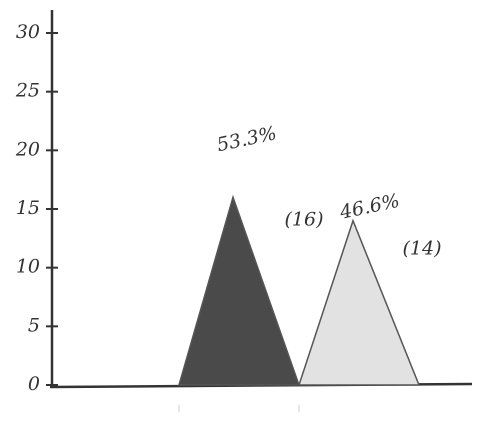 The width and height of the screenshot is (481, 424). I want to click on y-tick-label: 10, so click(28, 267).